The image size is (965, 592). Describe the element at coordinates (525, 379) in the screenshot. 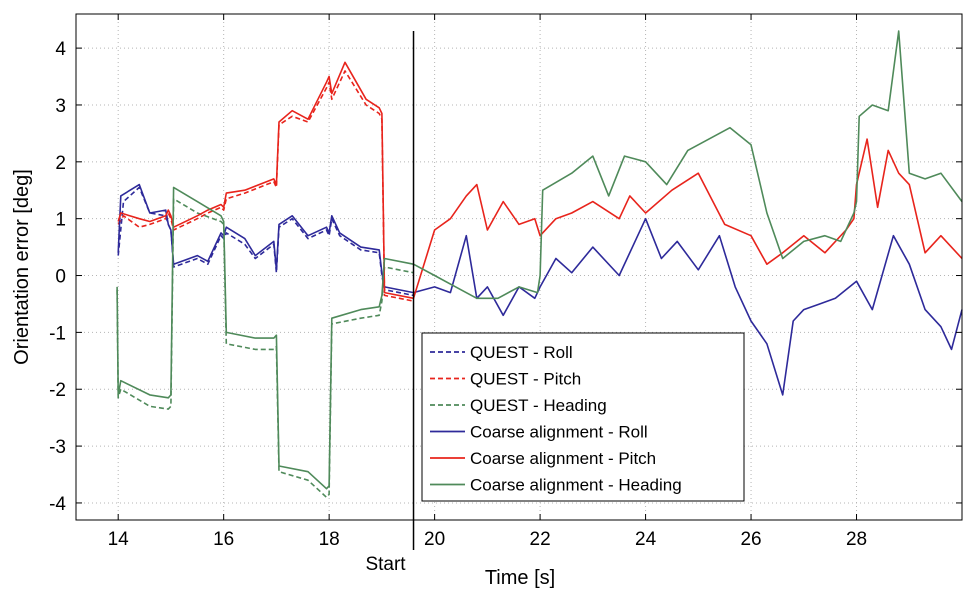

I see `legend-label: QUEST - Pitch` at that location.